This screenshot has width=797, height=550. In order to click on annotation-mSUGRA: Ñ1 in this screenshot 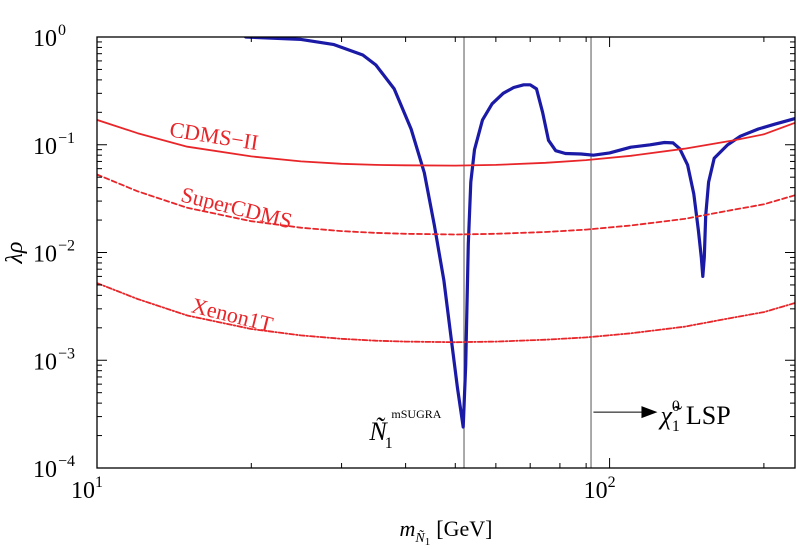, I will do `click(380, 434)`.